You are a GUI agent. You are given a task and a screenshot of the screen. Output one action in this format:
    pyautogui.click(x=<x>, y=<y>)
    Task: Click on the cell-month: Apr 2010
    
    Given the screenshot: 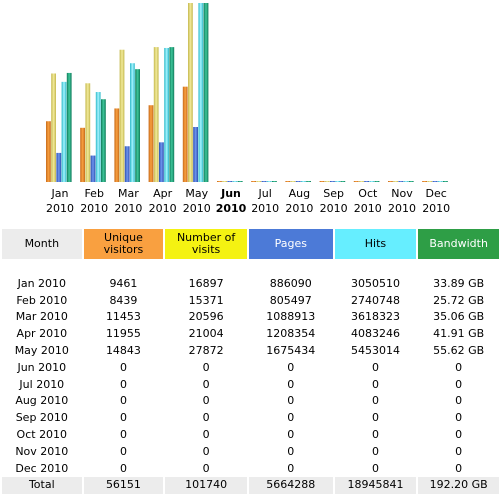 What is the action you would take?
    pyautogui.click(x=42, y=334)
    